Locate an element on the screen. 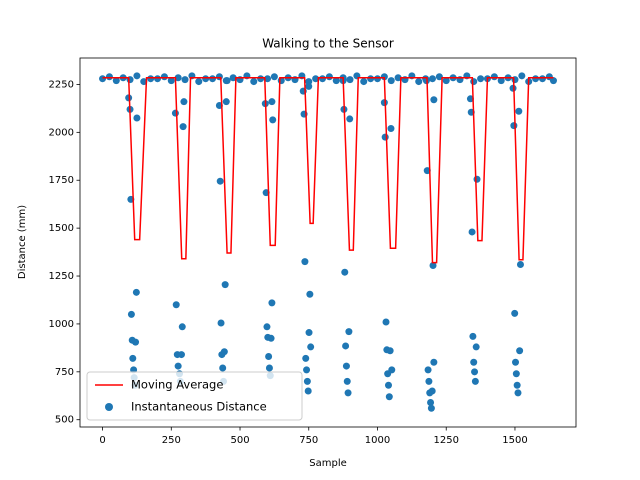 This screenshot has width=640, height=480. x-tick-label: 750 is located at coordinates (308, 440).